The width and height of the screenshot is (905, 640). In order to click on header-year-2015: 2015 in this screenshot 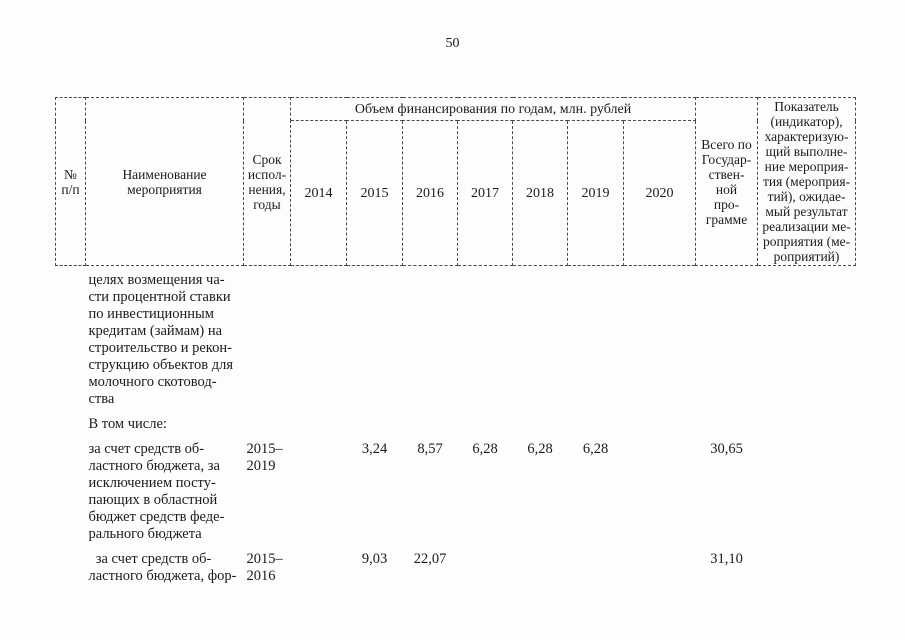, I will do `click(374, 193)`.